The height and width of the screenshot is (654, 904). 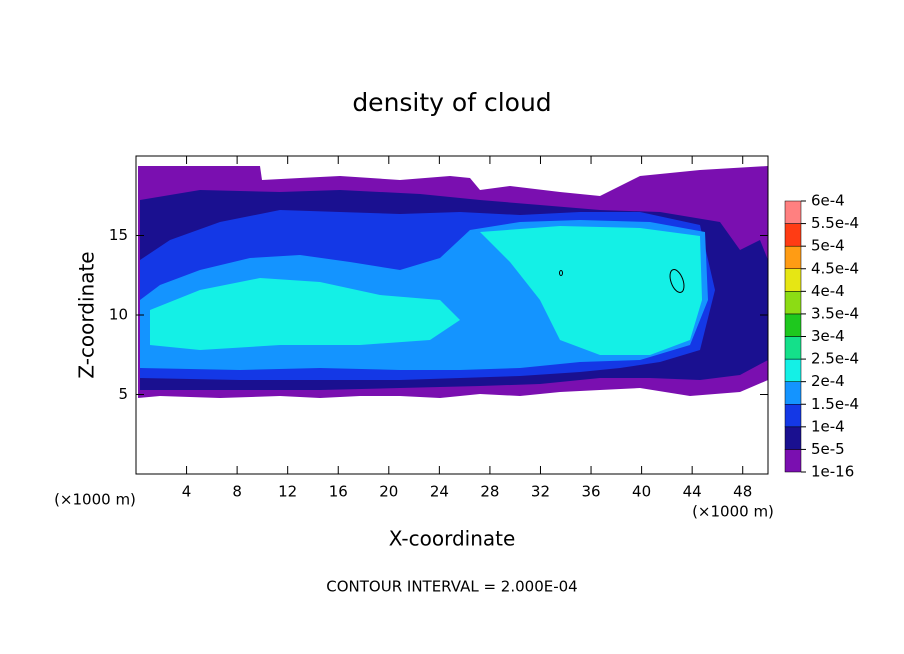 What do you see at coordinates (828, 201) in the screenshot?
I see `colorbar-label: 6e-4` at bounding box center [828, 201].